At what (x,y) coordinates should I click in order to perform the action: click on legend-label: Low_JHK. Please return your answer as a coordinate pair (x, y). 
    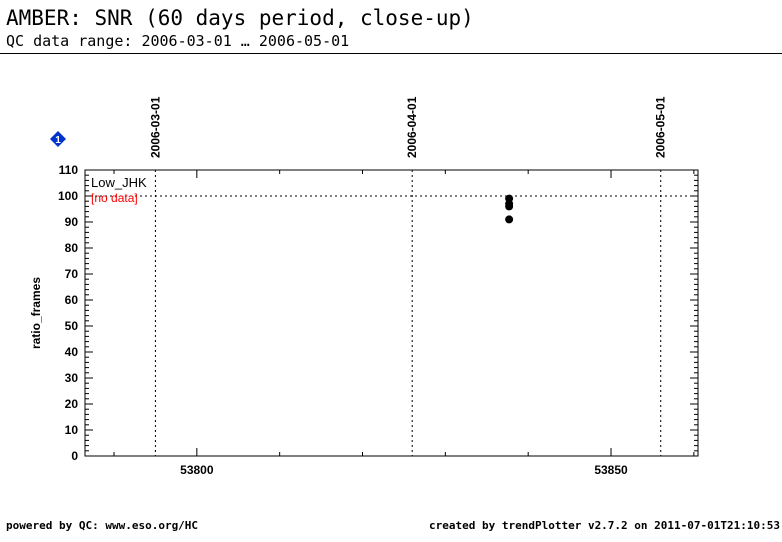
    Looking at the image, I should click on (119, 182).